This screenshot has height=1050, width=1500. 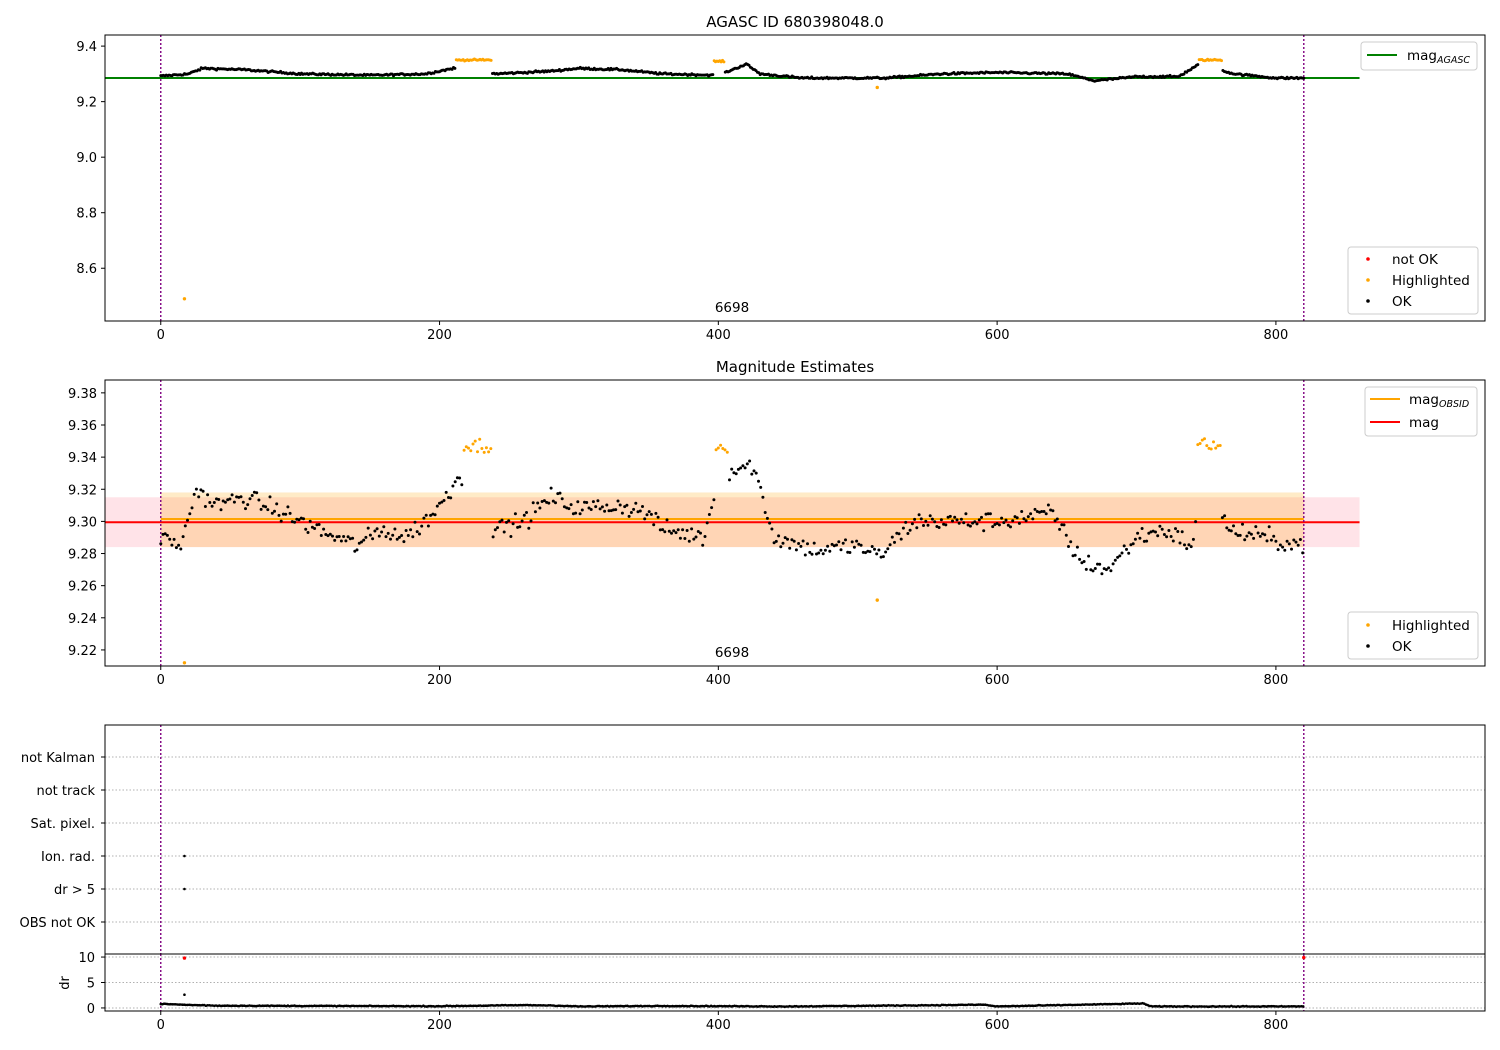 I want to click on y-tick-label: 9.22, so click(x=82, y=651).